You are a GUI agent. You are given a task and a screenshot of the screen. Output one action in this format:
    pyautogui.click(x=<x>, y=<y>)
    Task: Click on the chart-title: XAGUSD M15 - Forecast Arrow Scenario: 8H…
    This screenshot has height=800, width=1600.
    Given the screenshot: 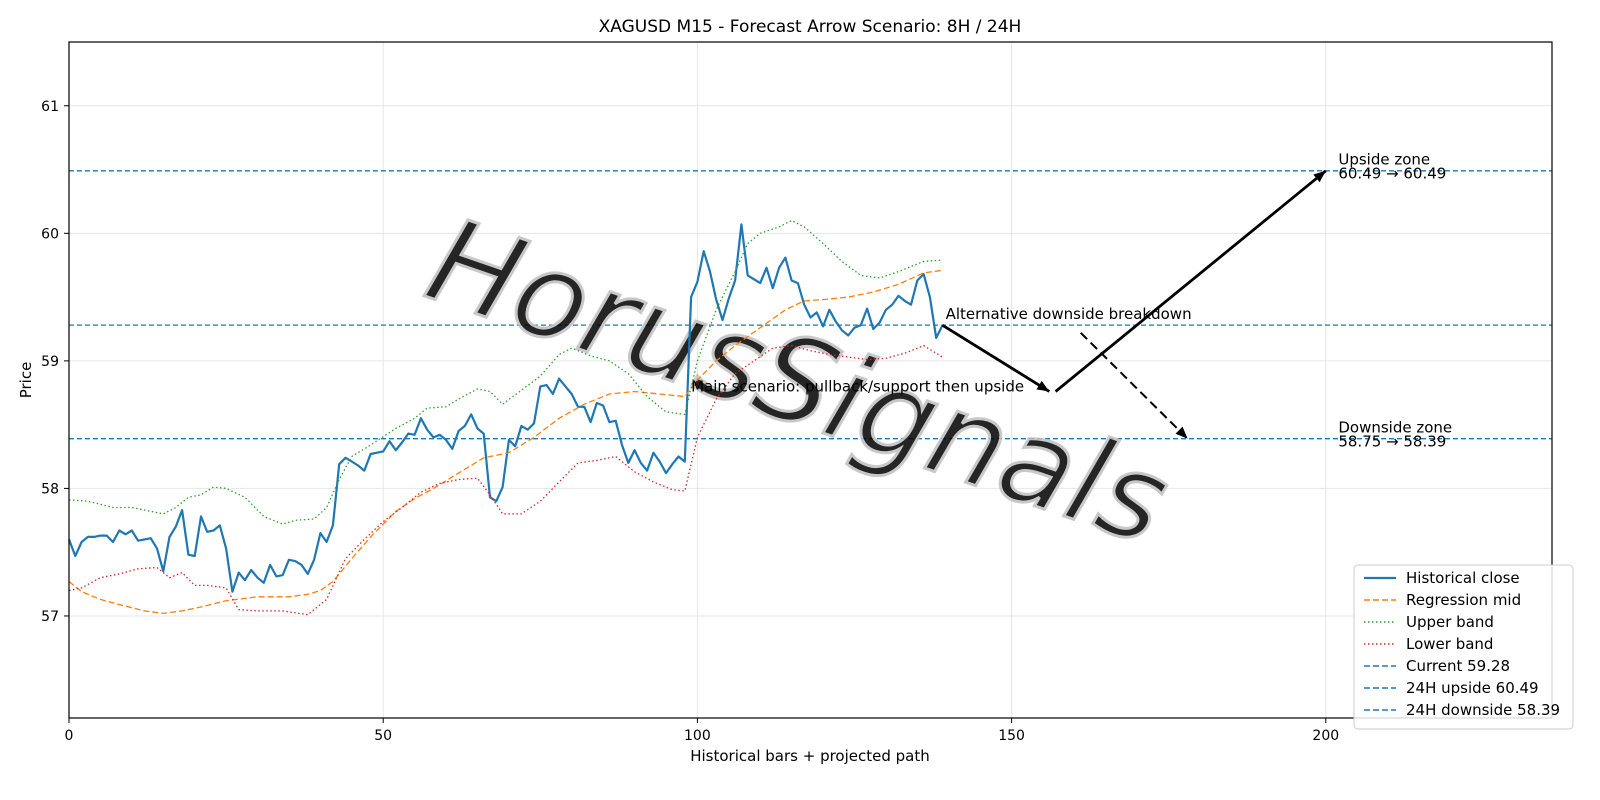 What is the action you would take?
    pyautogui.click(x=810, y=27)
    